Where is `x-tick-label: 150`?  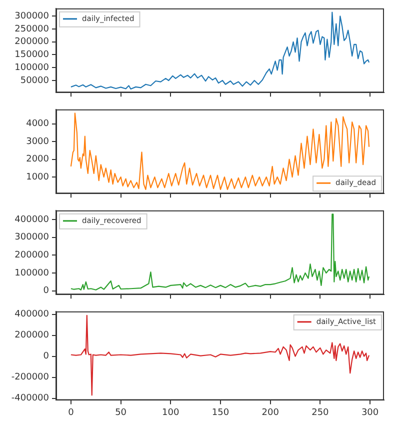
x-tick-label: 150 is located at coordinates (221, 413).